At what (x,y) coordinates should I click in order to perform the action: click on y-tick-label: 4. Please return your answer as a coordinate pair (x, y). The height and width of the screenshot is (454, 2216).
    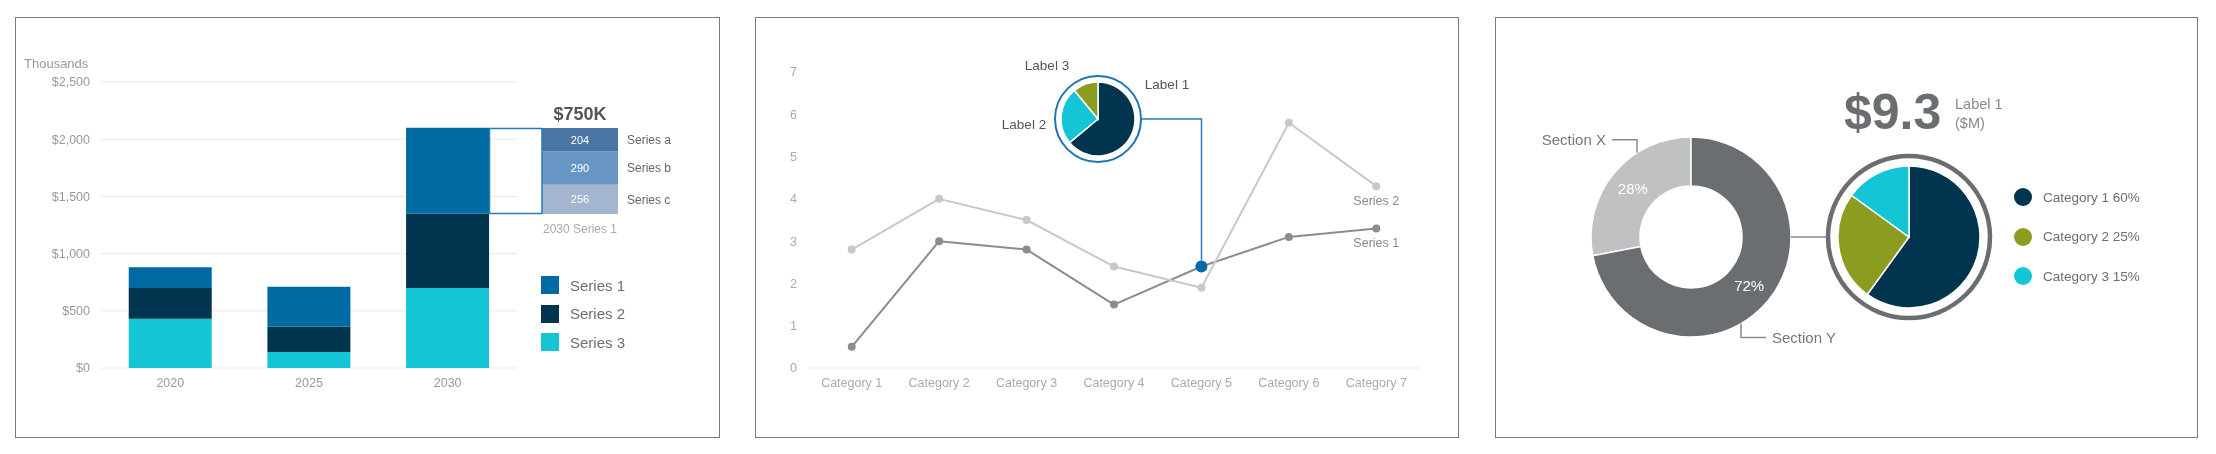
    Looking at the image, I should click on (794, 199).